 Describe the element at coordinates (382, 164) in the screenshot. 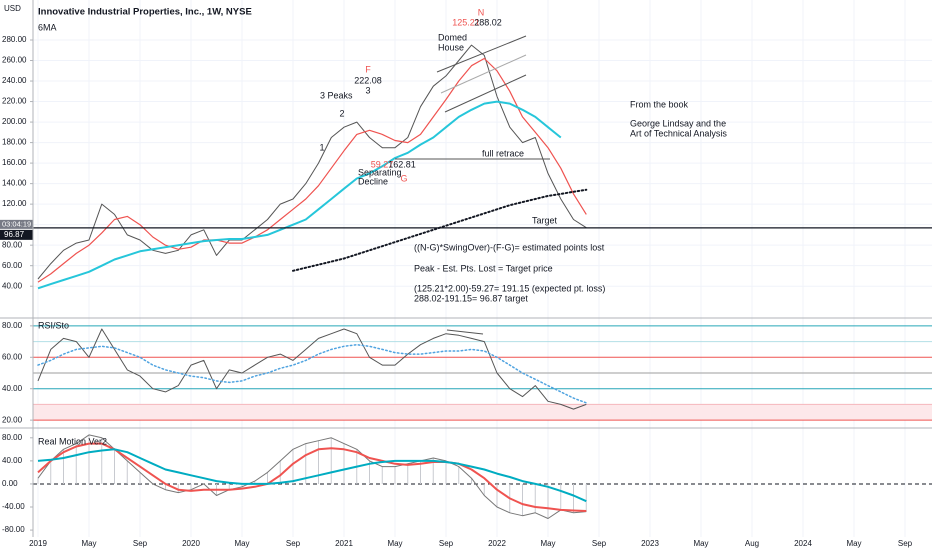

I see `annotation: 59.27` at that location.